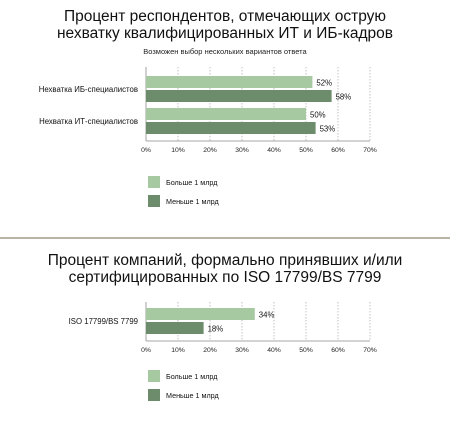 Image resolution: width=450 pixels, height=430 pixels. Describe the element at coordinates (88, 89) in the screenshot. I see `chart1-category-label-0: Нехватка ИБ-специалистов` at that location.